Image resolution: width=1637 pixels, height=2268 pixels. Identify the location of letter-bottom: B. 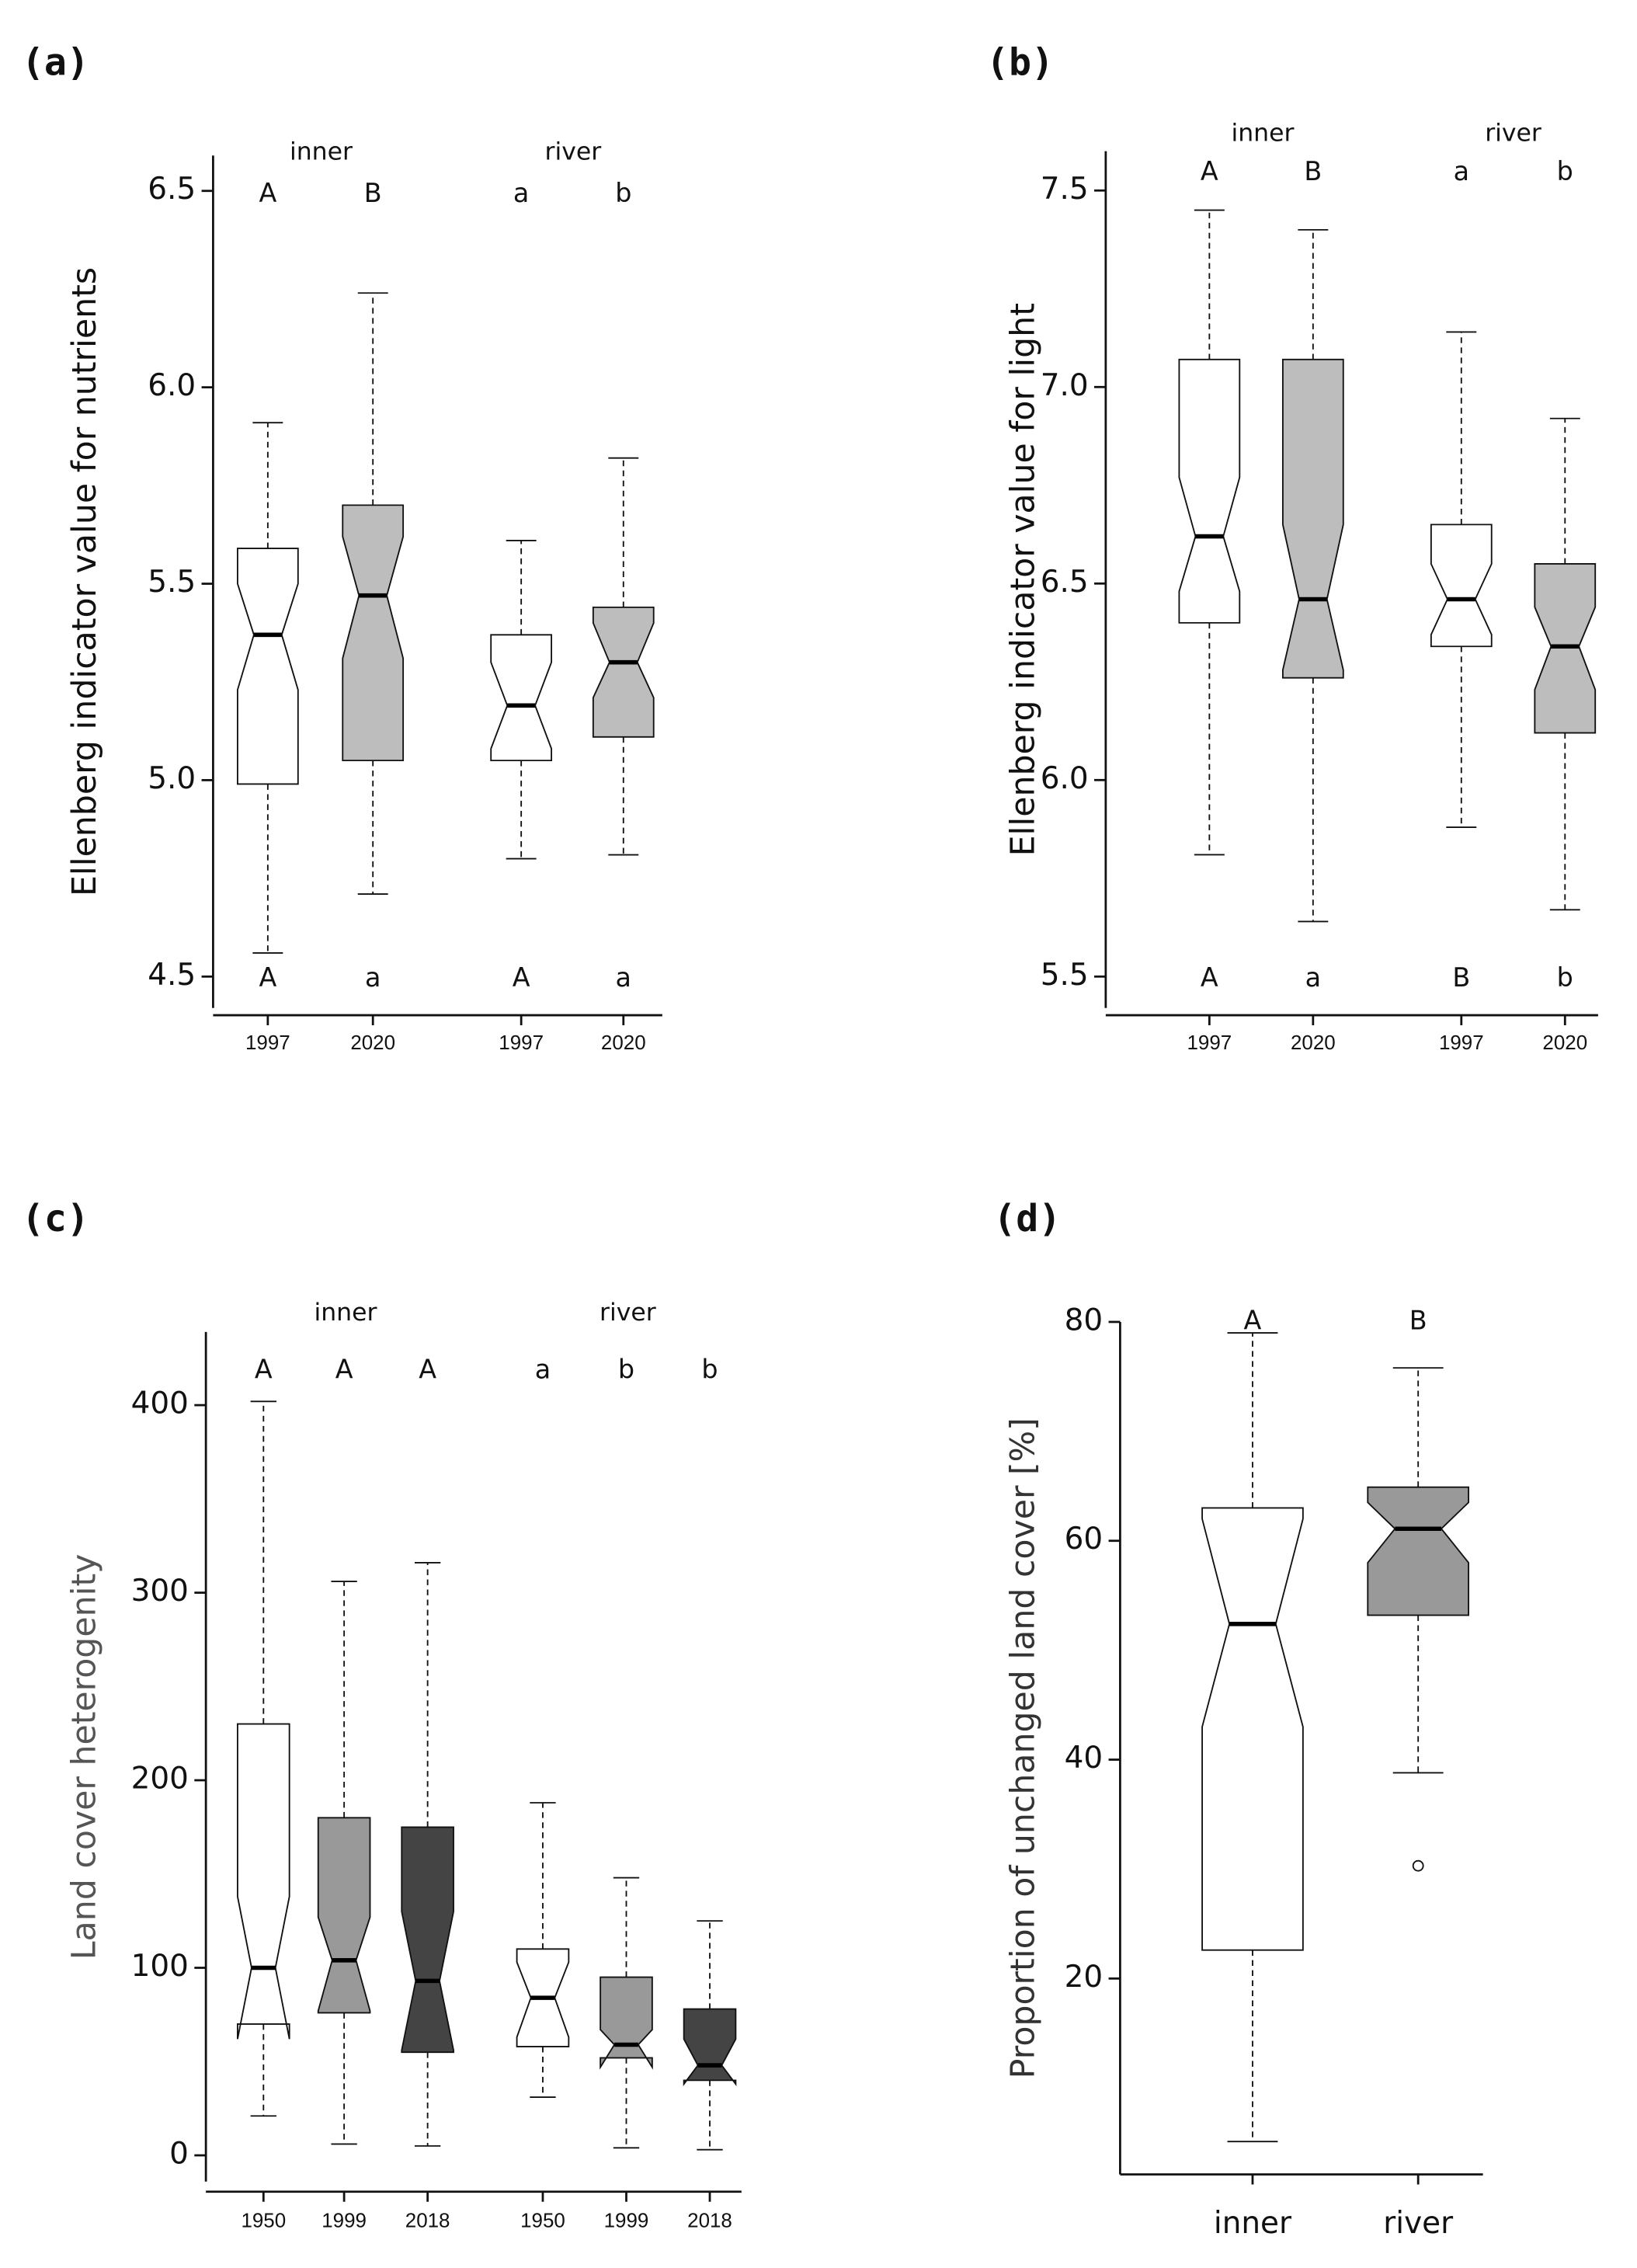
(1461, 977).